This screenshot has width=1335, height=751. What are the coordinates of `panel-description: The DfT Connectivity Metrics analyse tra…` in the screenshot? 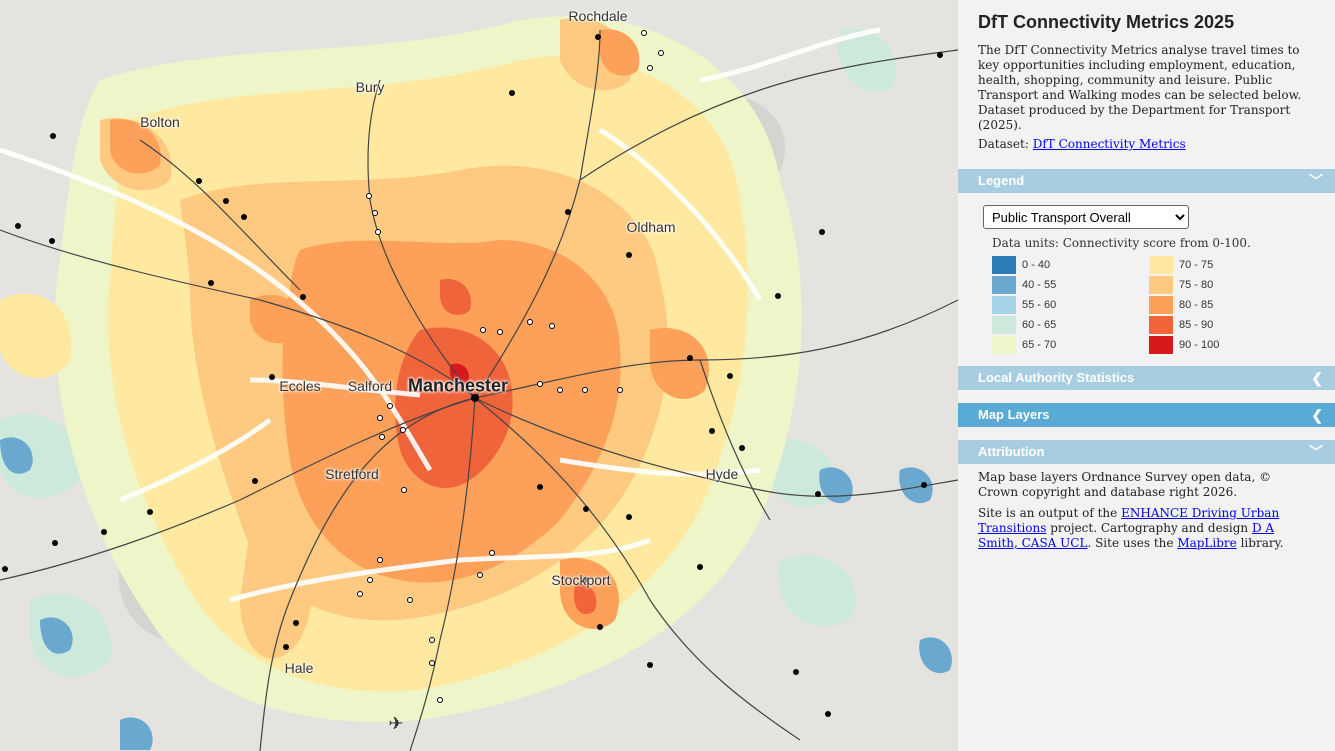 It's located at (1140, 87).